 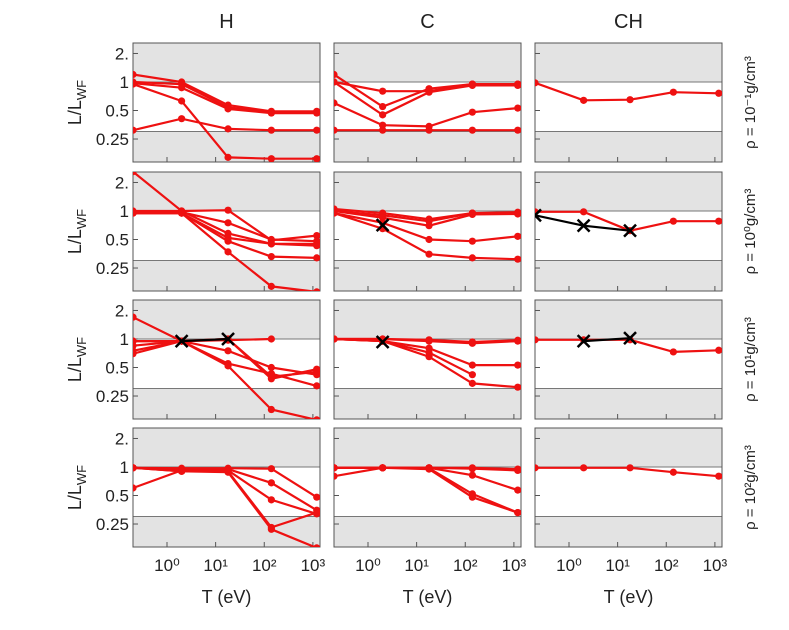 I want to click on x-tick-label: 10³, so click(x=313, y=565).